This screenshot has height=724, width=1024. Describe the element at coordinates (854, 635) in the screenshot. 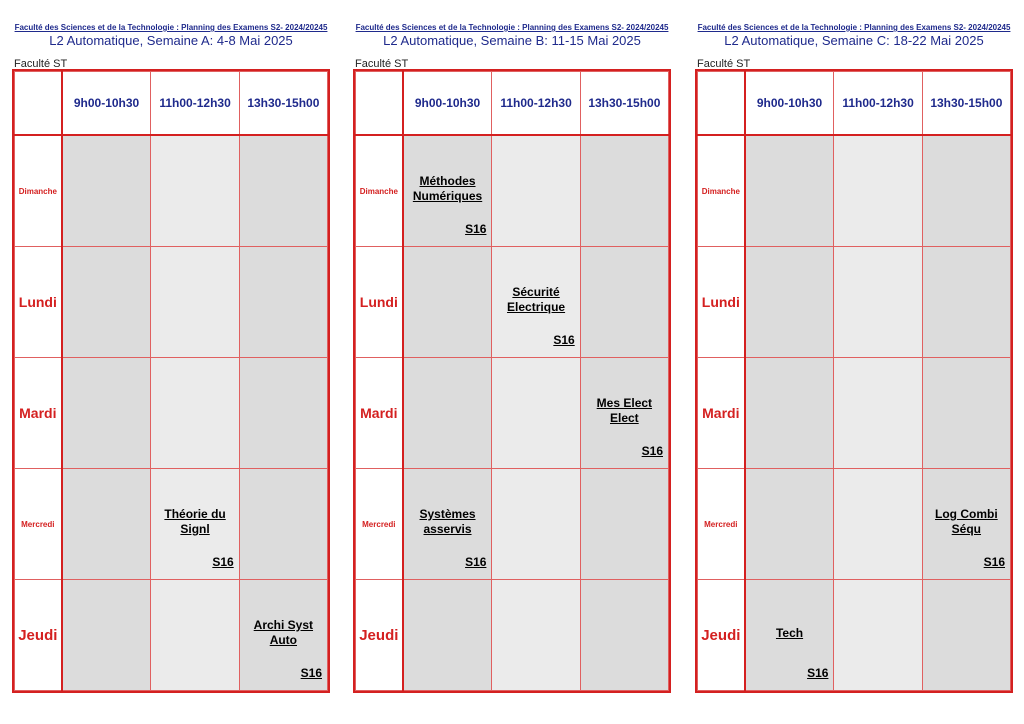

I see `day-row: Jeudi Tech S16` at that location.